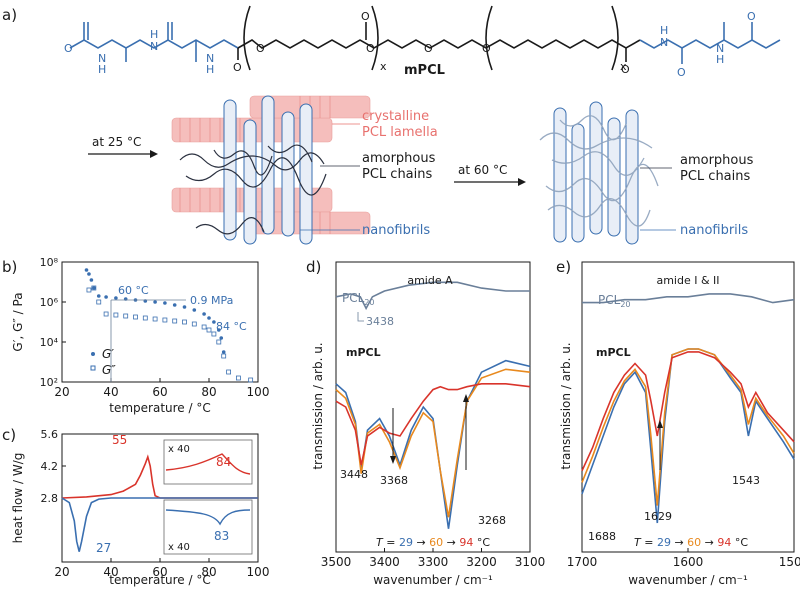 The height and width of the screenshot is (592, 800). I want to click on panel-label-d: d), so click(313, 267).